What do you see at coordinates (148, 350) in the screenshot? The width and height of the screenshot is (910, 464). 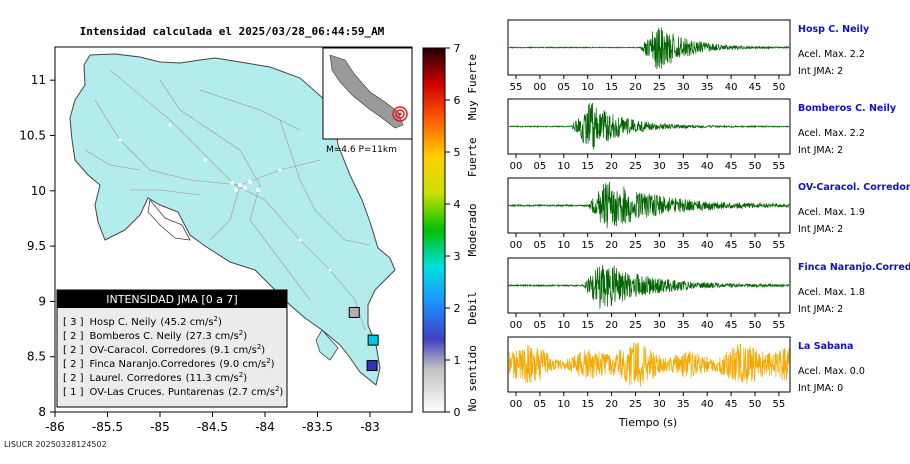 I see `legend-station: OV-Caracol. Corredores` at bounding box center [148, 350].